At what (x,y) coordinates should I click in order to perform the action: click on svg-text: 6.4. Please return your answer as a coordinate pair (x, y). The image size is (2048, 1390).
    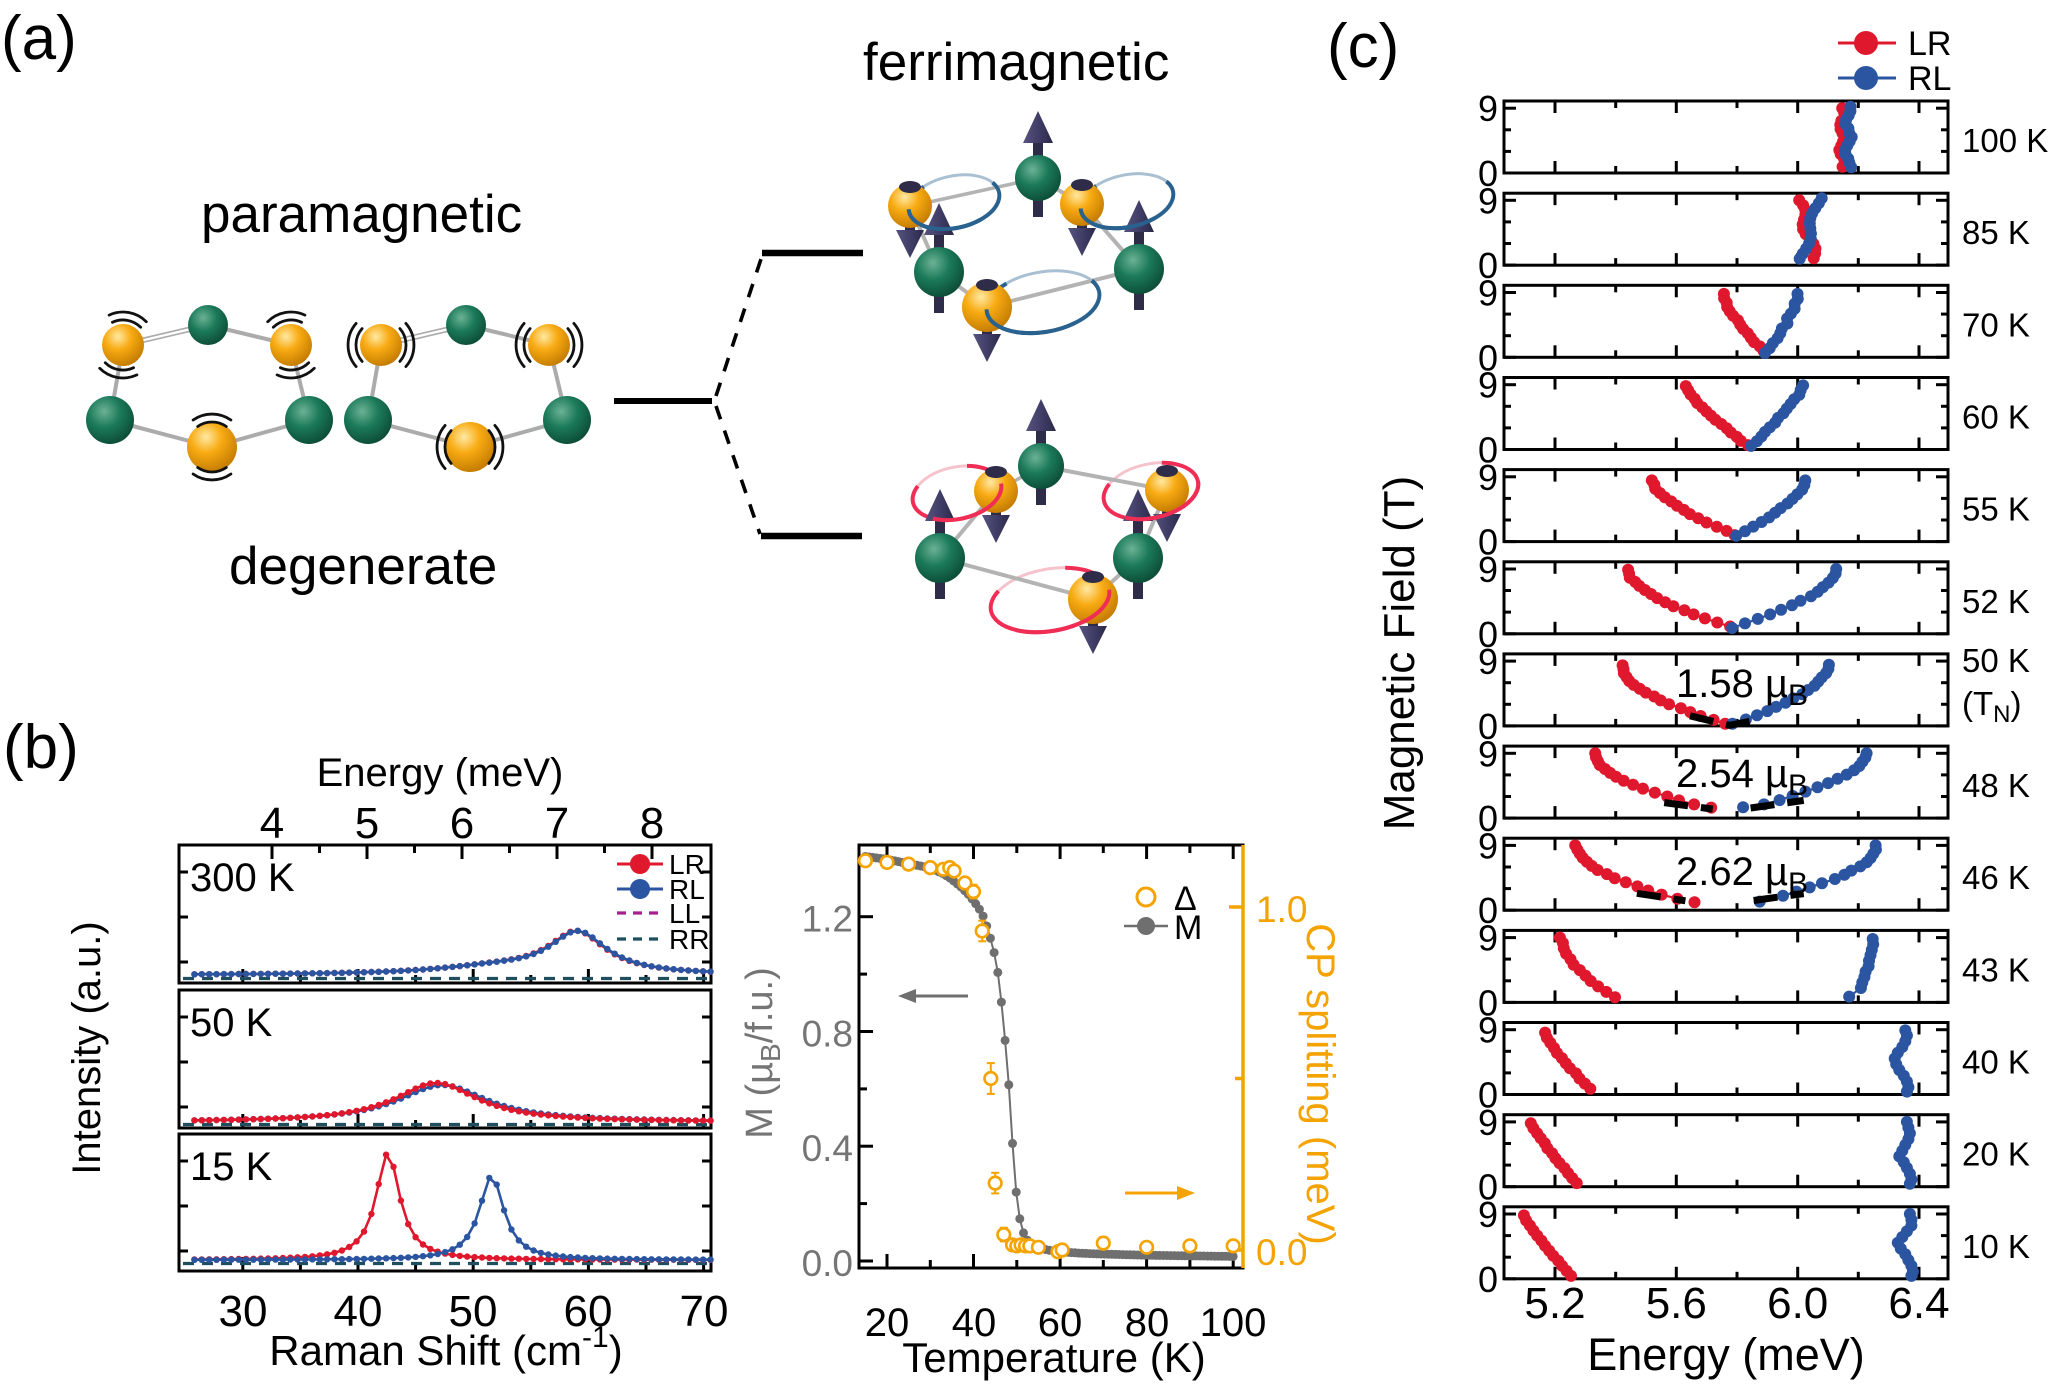
    Looking at the image, I should click on (1918, 1303).